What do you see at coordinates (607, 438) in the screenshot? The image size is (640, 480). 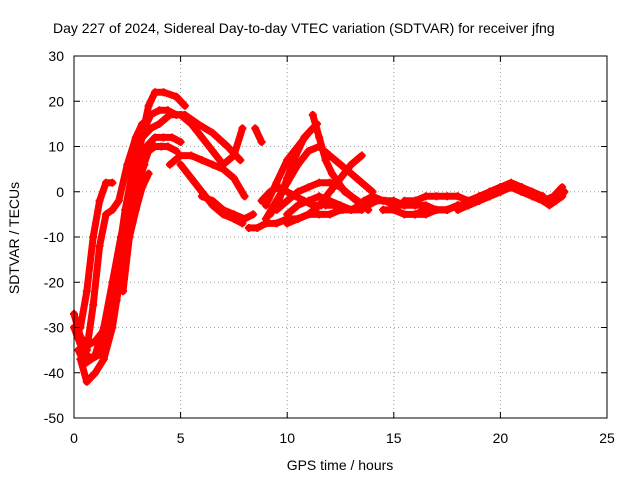 I see `x-tick-label: 25` at bounding box center [607, 438].